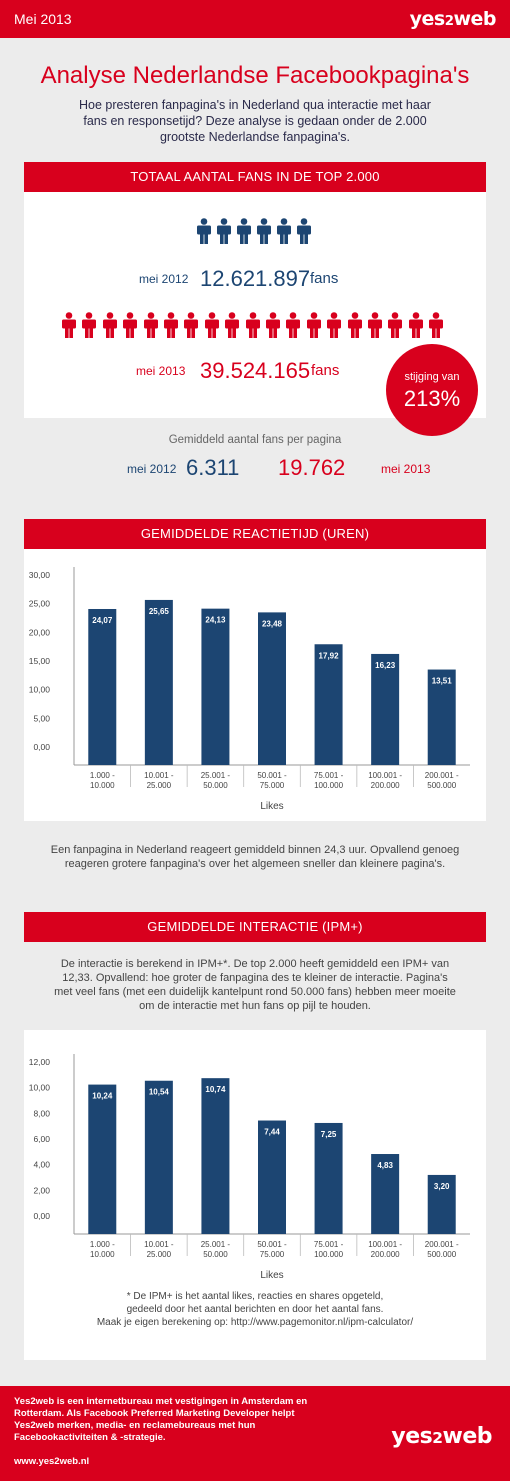  I want to click on avg-2013-label: mei 2013, so click(406, 469).